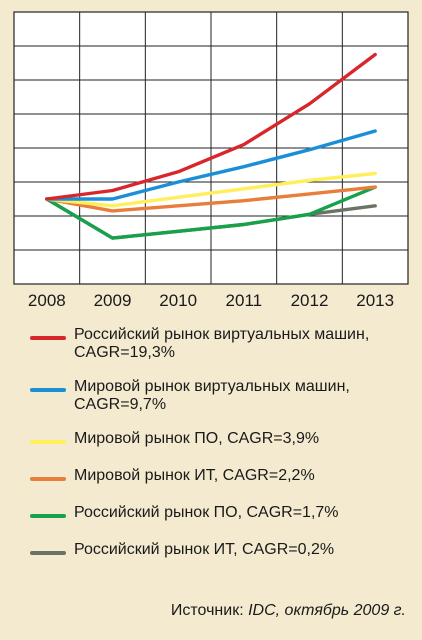 The height and width of the screenshot is (640, 422). What do you see at coordinates (209, 610) in the screenshot?
I see `source-prefix: Источник:` at bounding box center [209, 610].